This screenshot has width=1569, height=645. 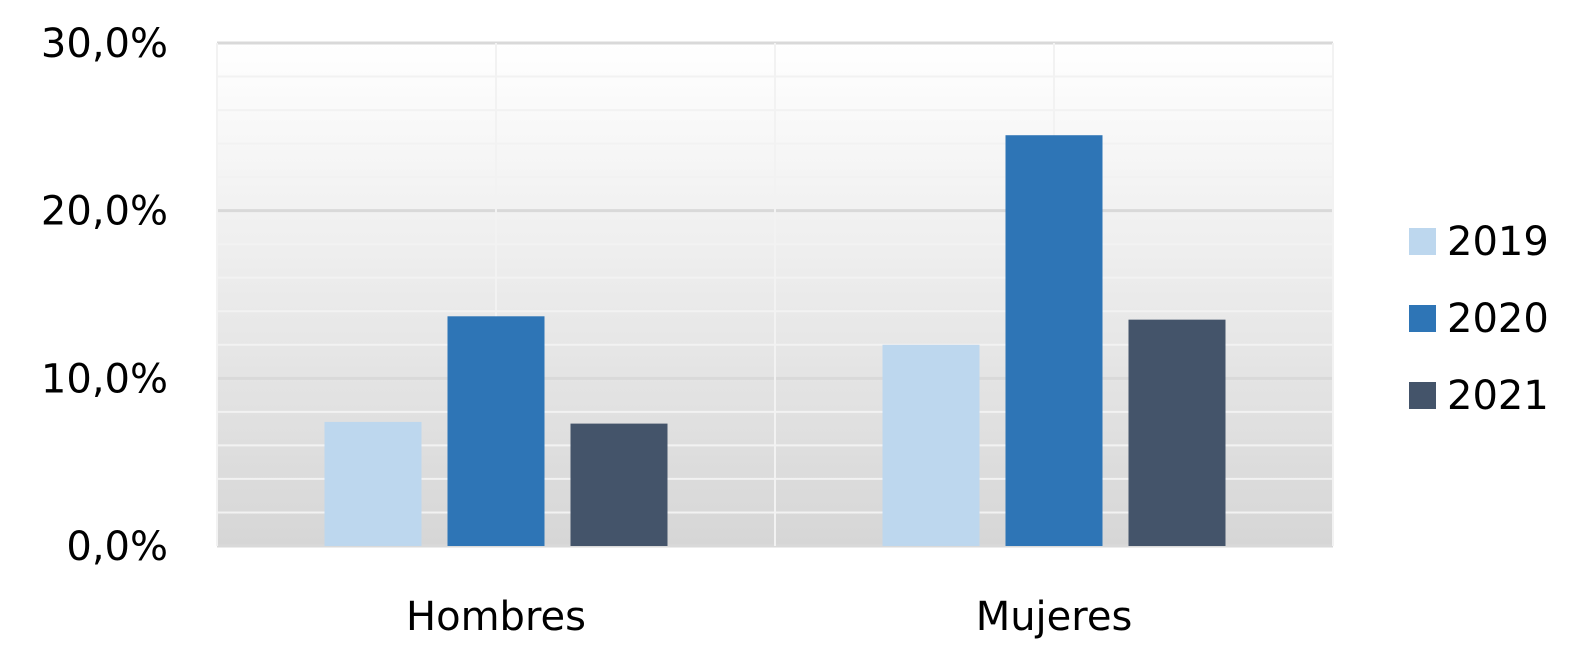 I want to click on y-axis-tick-labels: 0,0% 10,0% 20,0% 30,0%, so click(x=104, y=295).